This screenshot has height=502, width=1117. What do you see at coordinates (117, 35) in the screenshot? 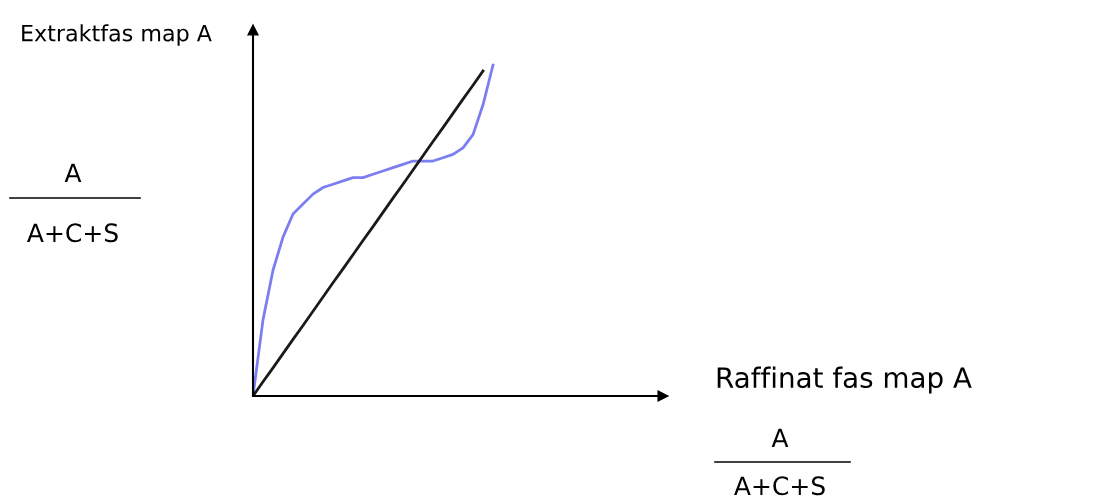
I see `y-axis-title: Extraktfas map A` at bounding box center [117, 35].